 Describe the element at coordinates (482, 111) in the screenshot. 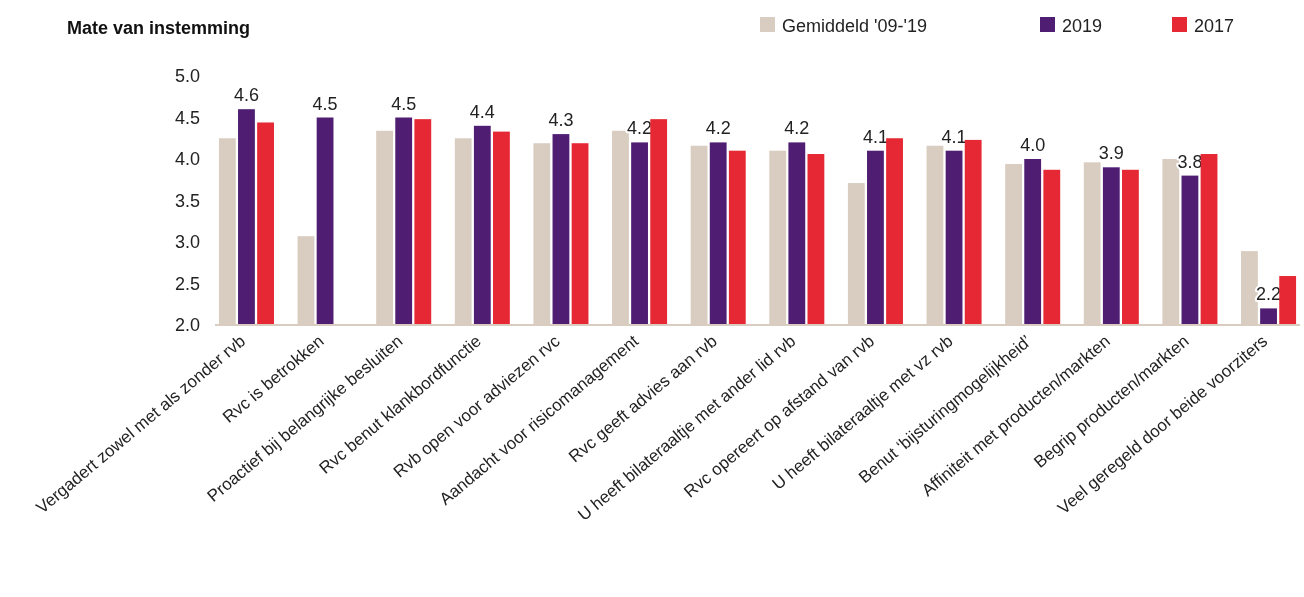

I see `data-label: 4.4` at that location.